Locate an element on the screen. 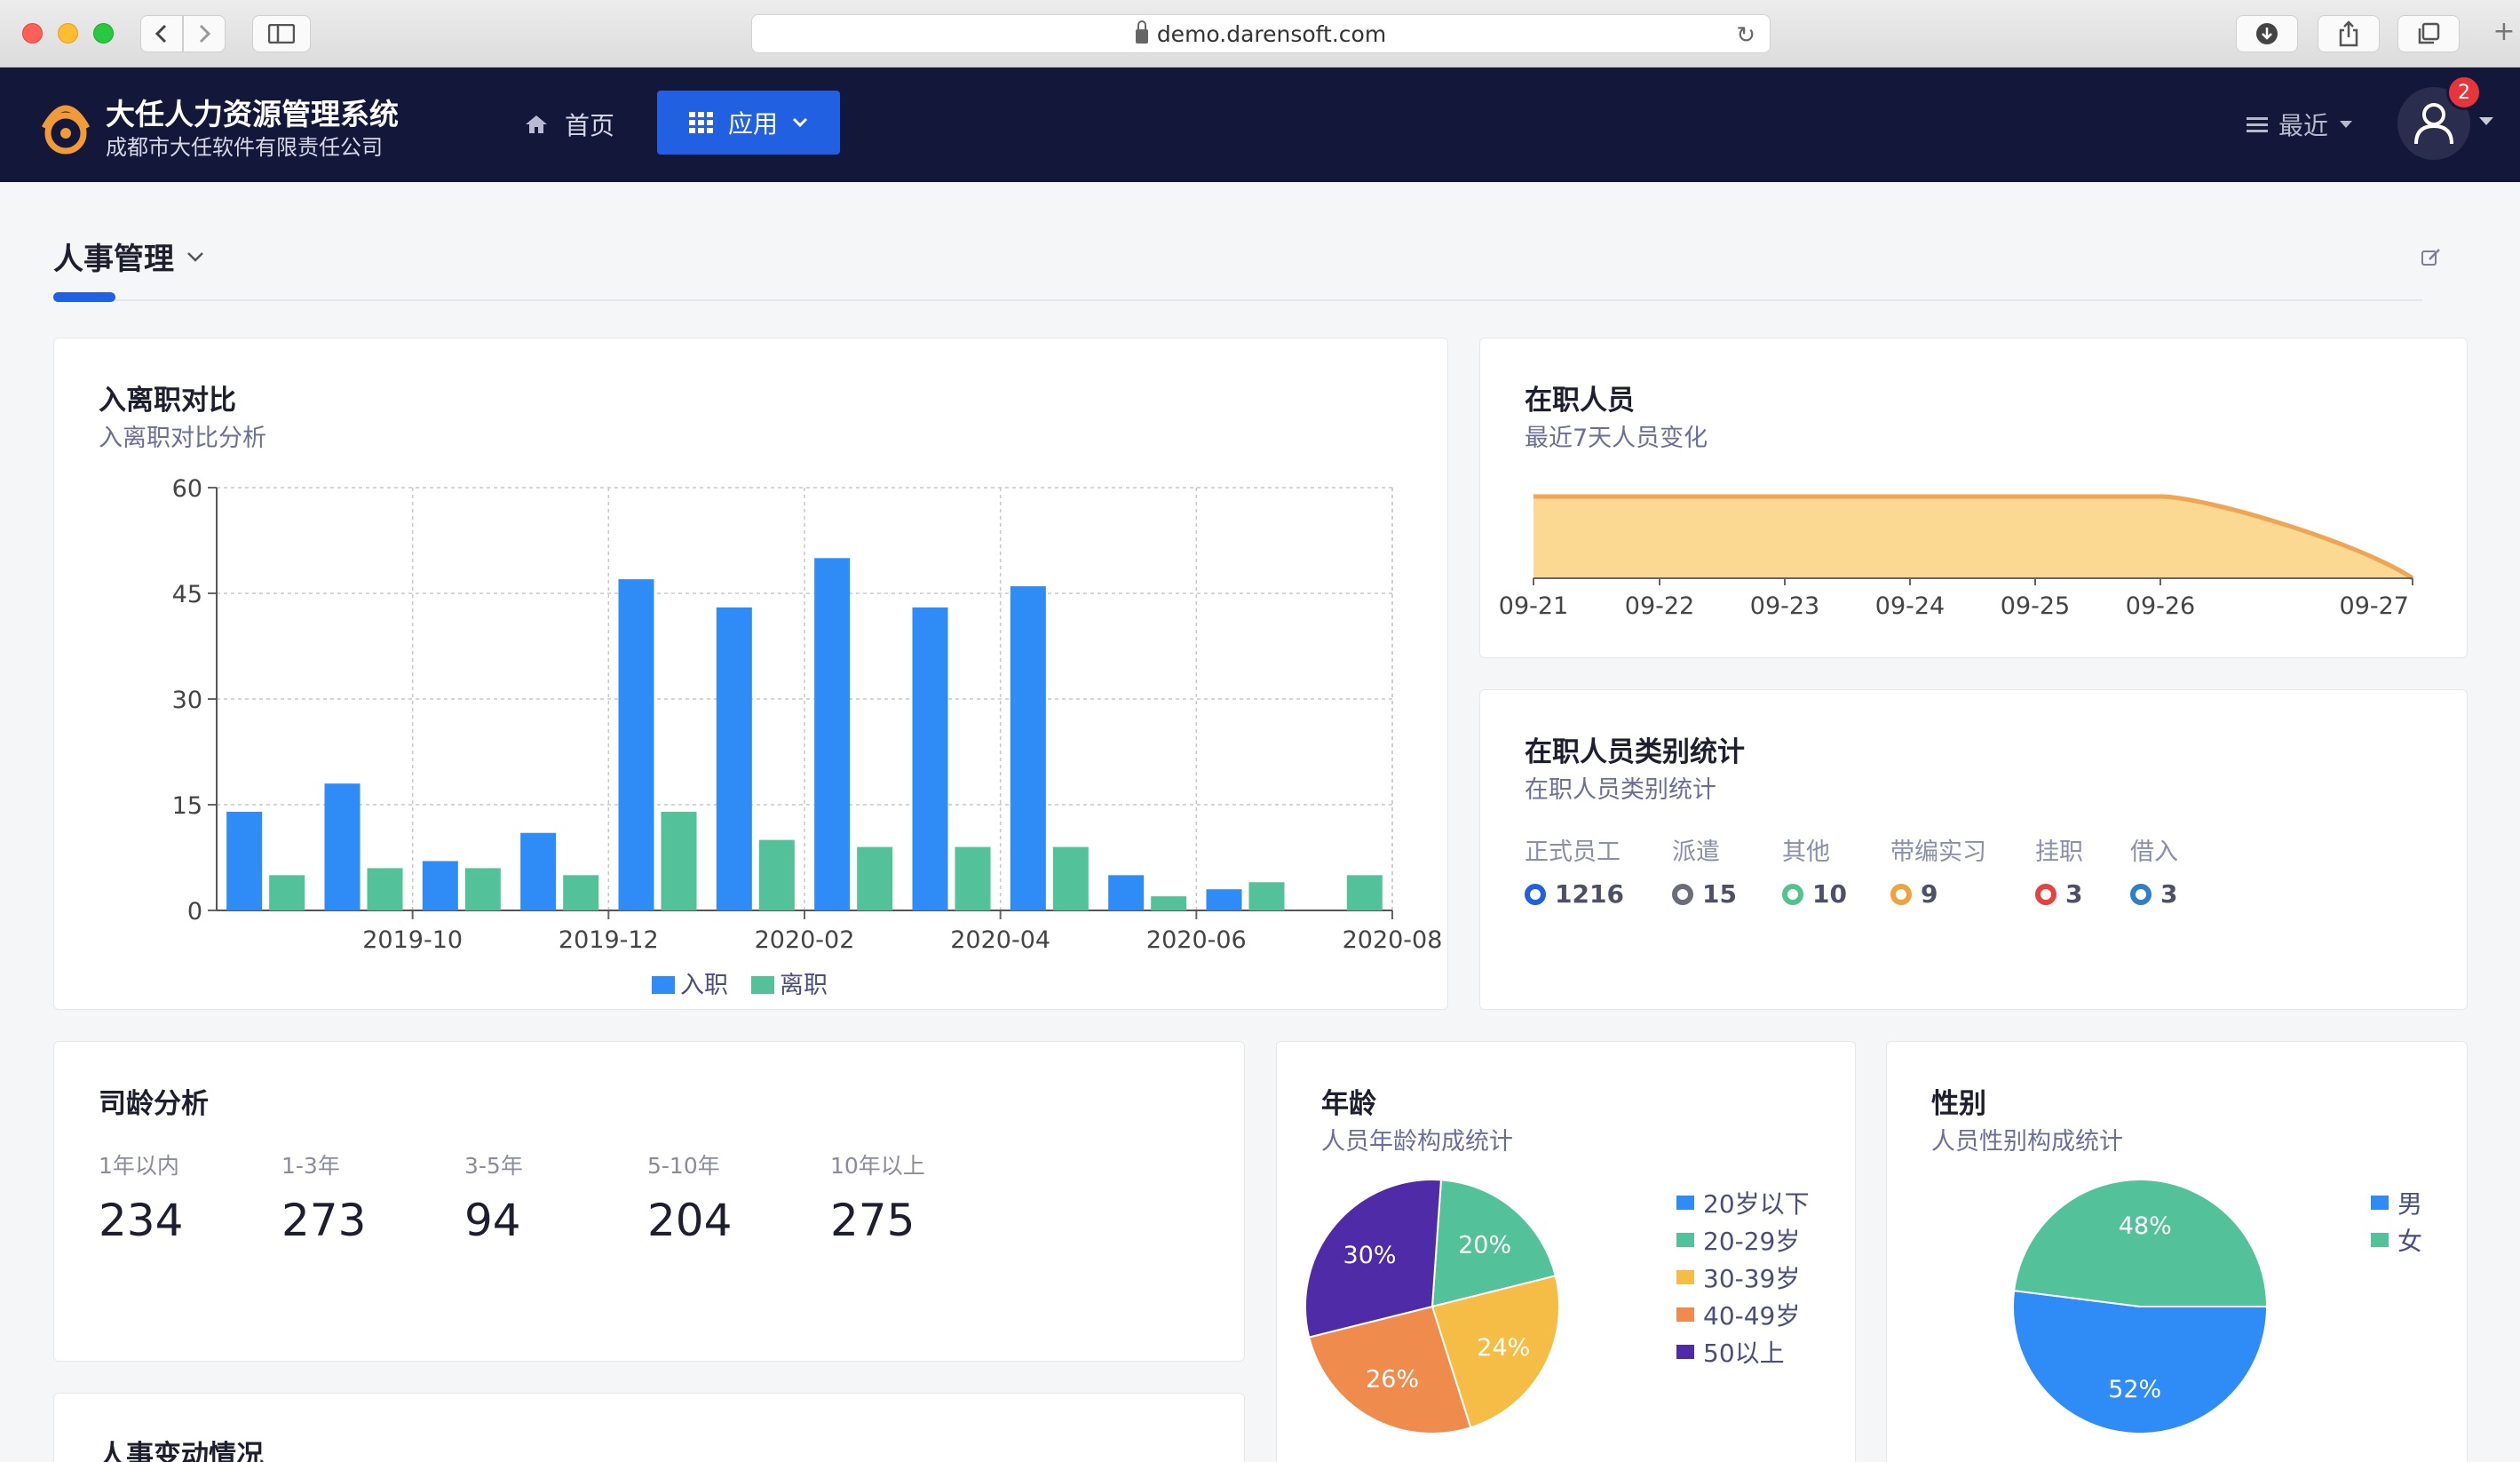 This screenshot has width=2520, height=1462. edit-icon is located at coordinates (2431, 257).